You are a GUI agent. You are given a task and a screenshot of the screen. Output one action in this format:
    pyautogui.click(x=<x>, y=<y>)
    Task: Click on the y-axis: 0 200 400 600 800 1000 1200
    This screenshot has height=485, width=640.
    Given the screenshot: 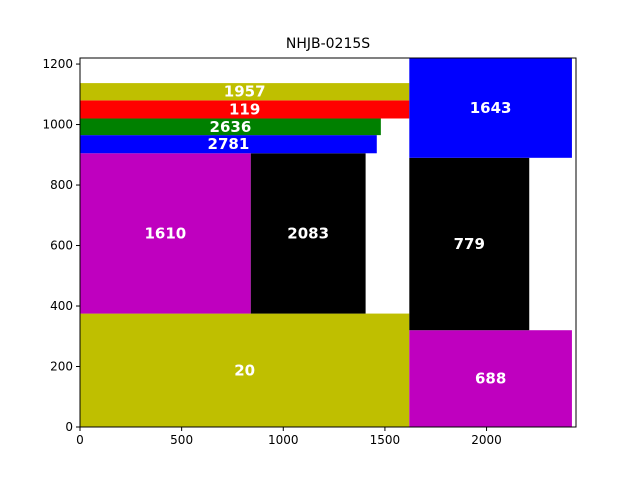 What is the action you would take?
    pyautogui.click(x=61, y=245)
    